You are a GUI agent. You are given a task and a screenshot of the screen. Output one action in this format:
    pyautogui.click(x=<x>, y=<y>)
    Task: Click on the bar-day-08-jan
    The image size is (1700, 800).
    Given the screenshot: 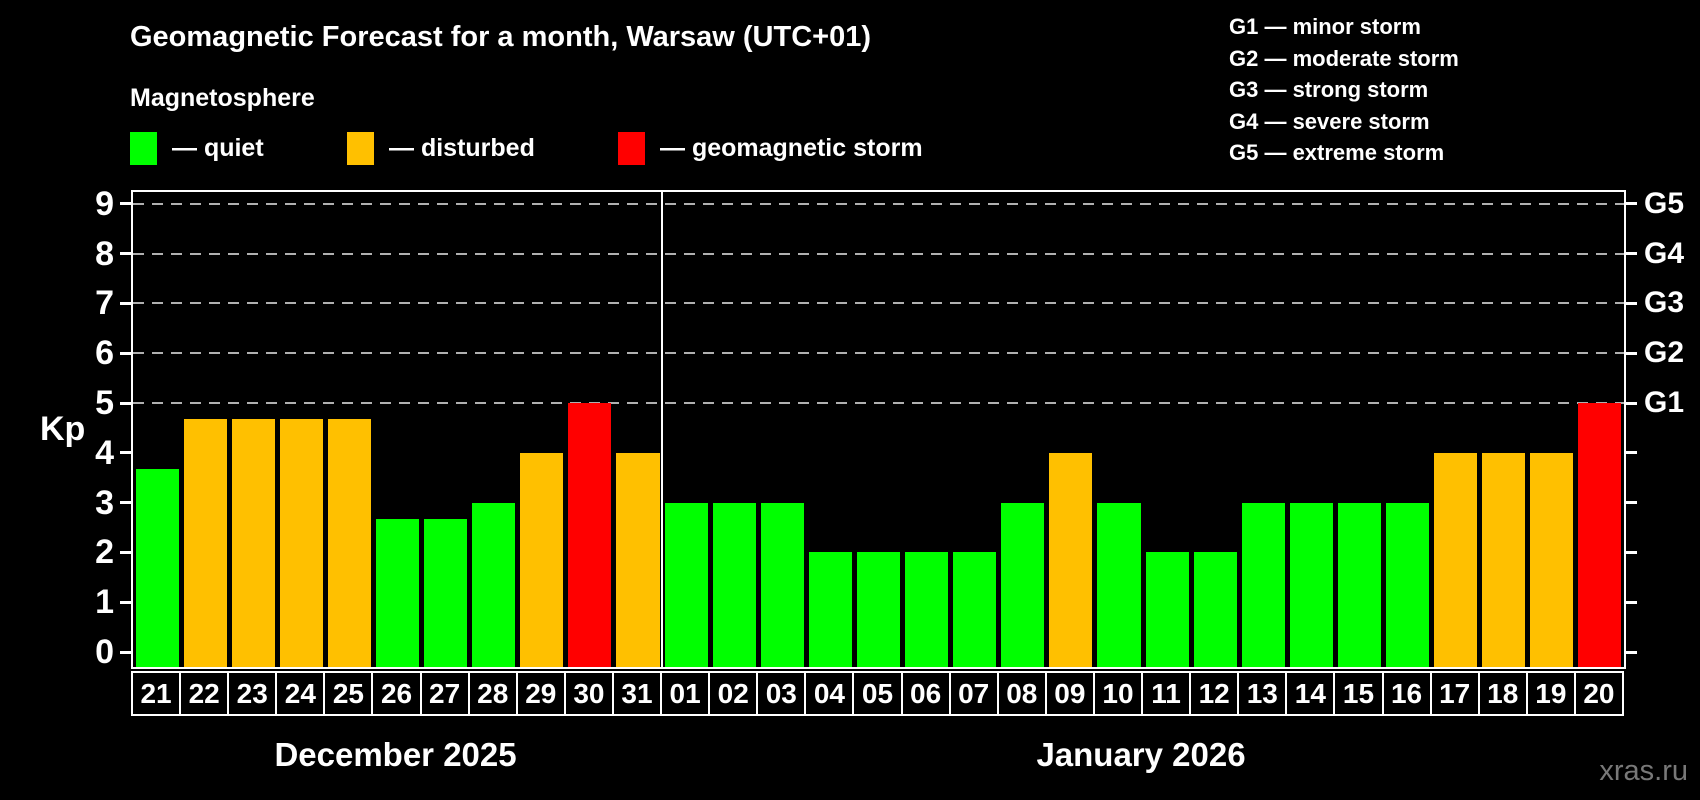 What is the action you would take?
    pyautogui.click(x=1023, y=584)
    